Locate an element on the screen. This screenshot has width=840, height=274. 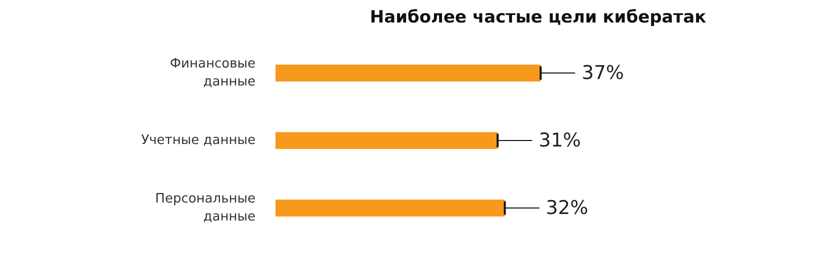
data-label: 31% is located at coordinates (559, 141).